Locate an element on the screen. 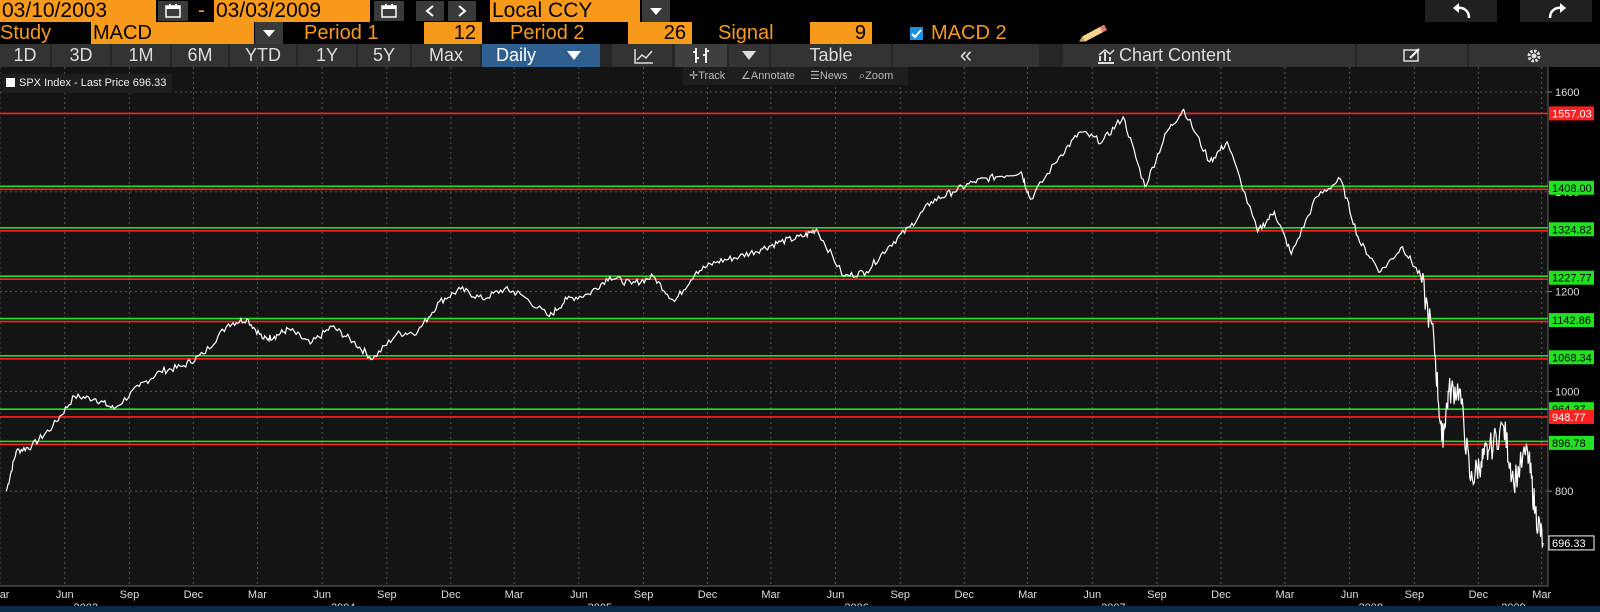 The image size is (1600, 612). range-ytd-button: YTD is located at coordinates (263, 55).